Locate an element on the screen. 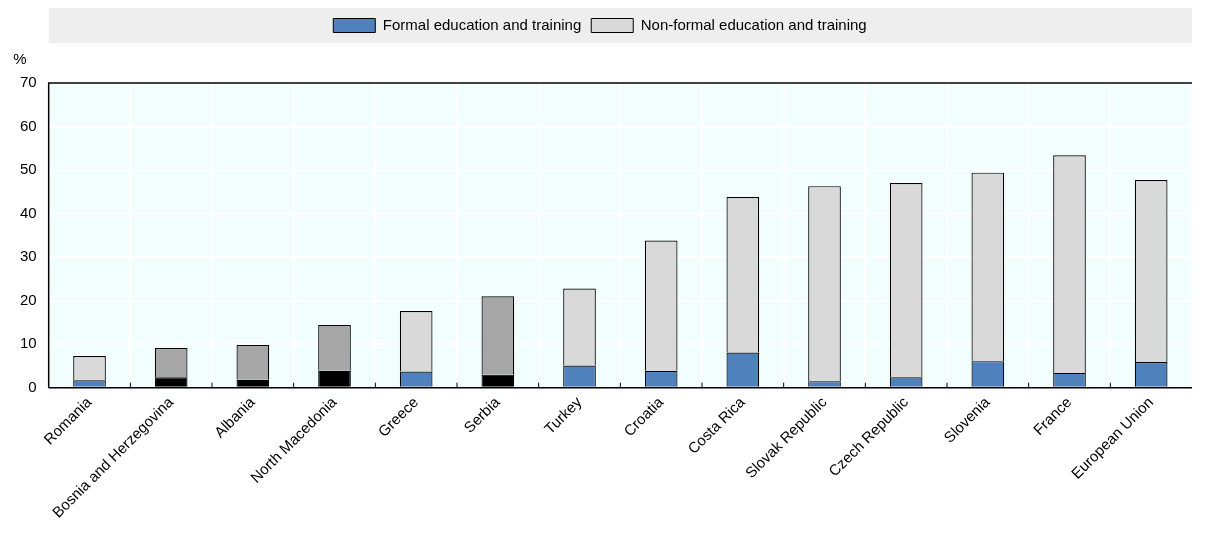  y-axis-title: % is located at coordinates (20, 58).